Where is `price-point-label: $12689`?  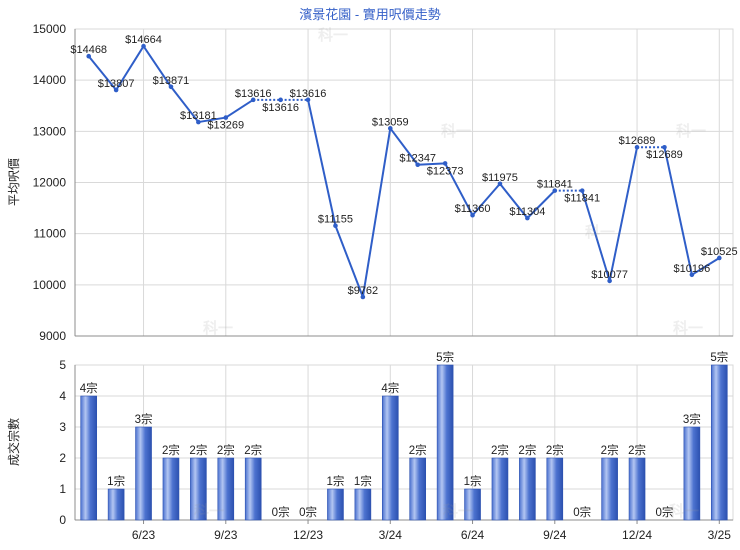
price-point-label: $12689 is located at coordinates (637, 141).